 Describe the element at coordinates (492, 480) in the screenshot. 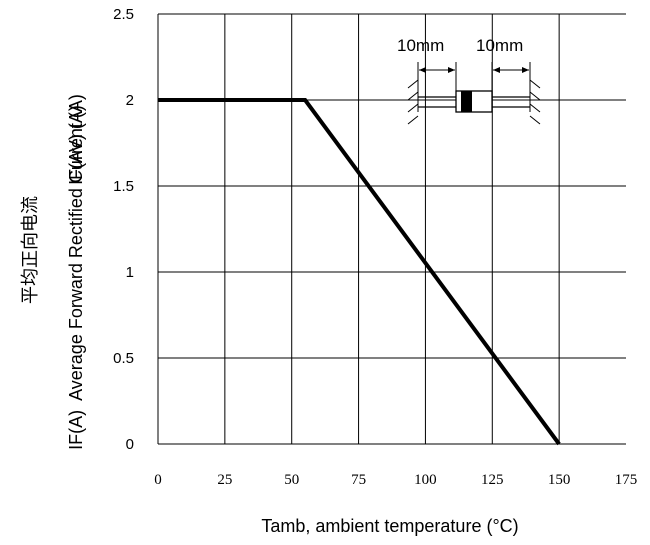

I see `x-tick-label: 125` at that location.